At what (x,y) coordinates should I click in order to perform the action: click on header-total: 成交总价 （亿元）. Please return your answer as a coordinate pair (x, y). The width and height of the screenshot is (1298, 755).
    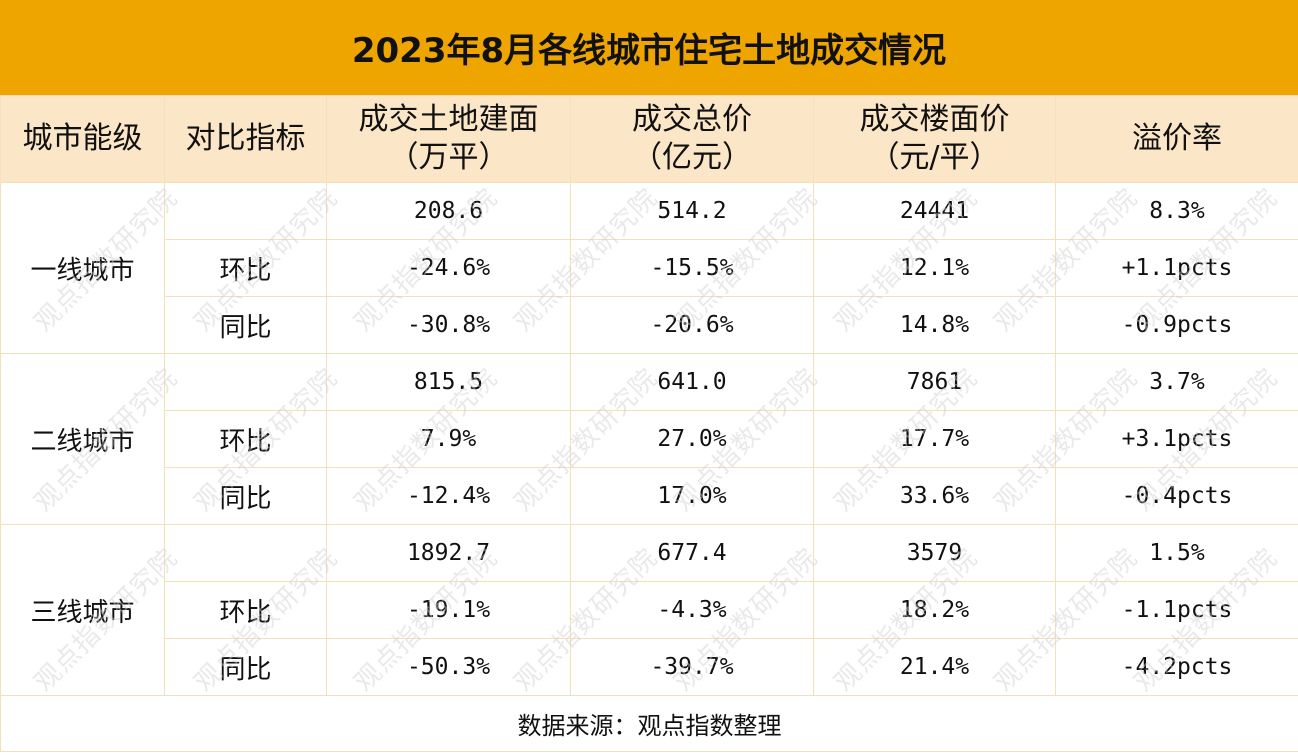
    Looking at the image, I should click on (692, 139).